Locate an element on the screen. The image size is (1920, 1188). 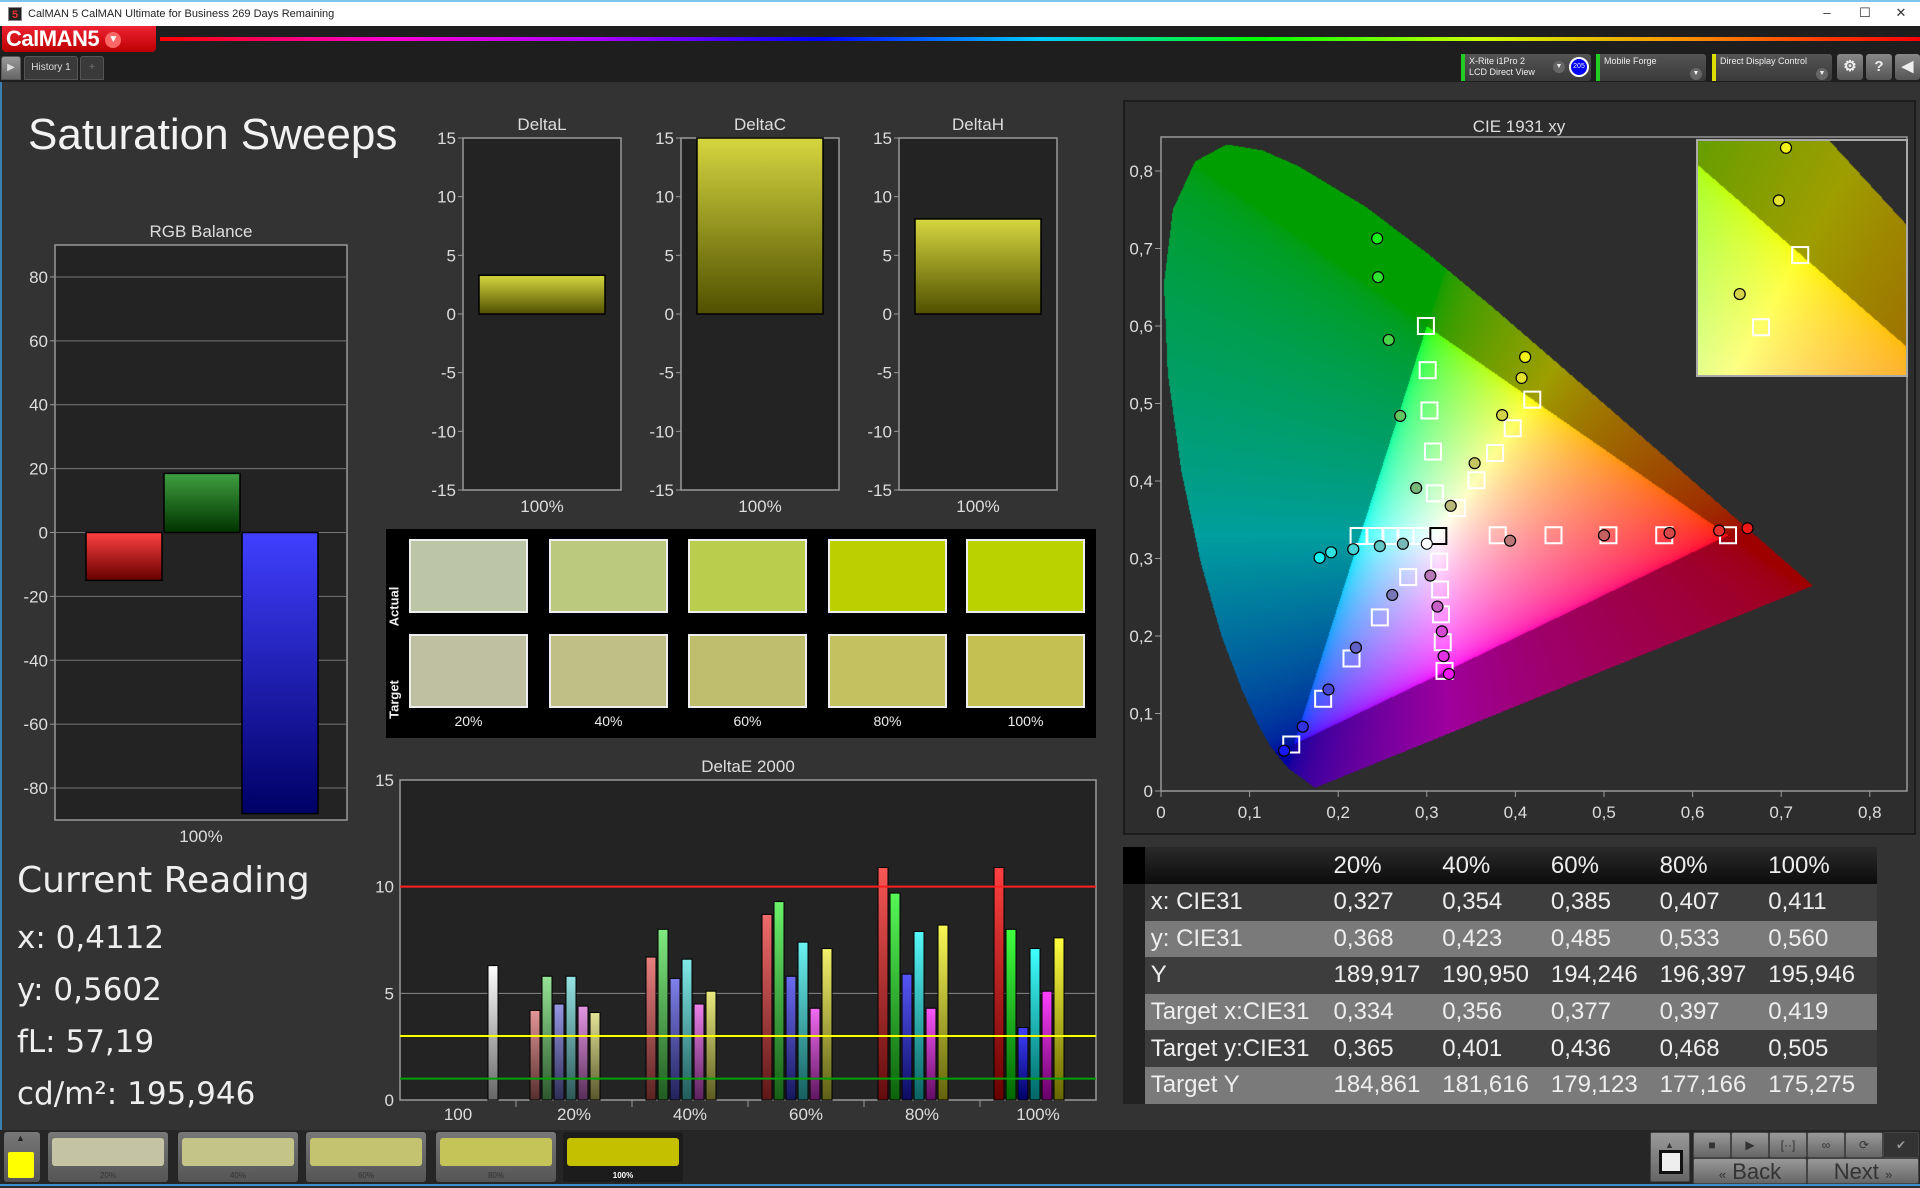
page-title: Saturation Sweeps is located at coordinates (213, 134).